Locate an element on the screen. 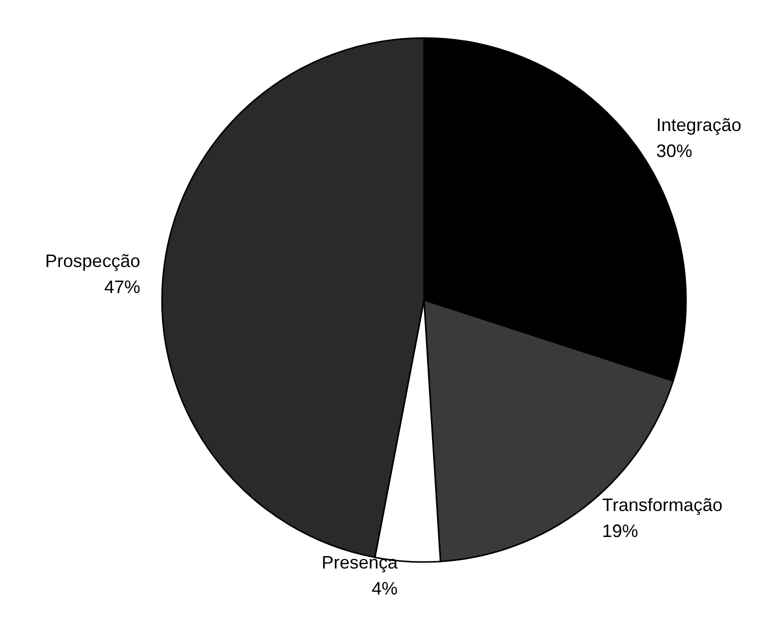  slice-label: Prospecção is located at coordinates (92, 261).